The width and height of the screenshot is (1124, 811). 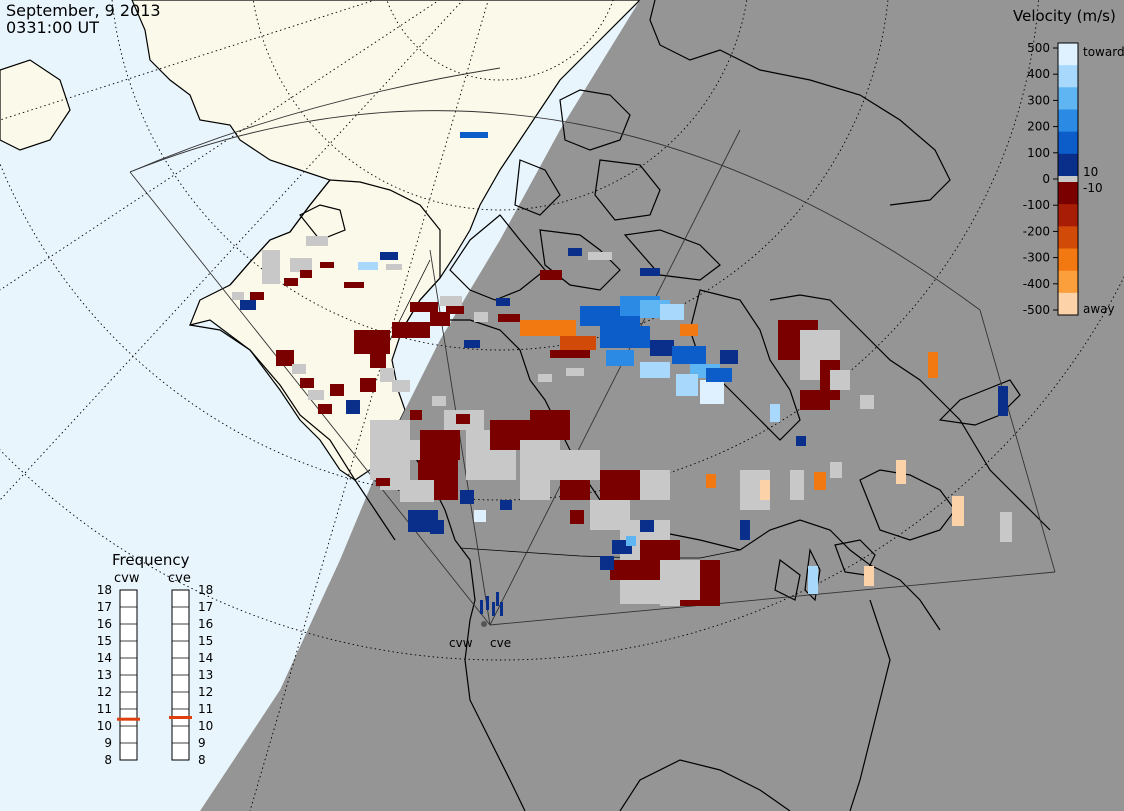 What do you see at coordinates (461, 643) in the screenshot?
I see `radar-label-cvw: cvw` at bounding box center [461, 643].